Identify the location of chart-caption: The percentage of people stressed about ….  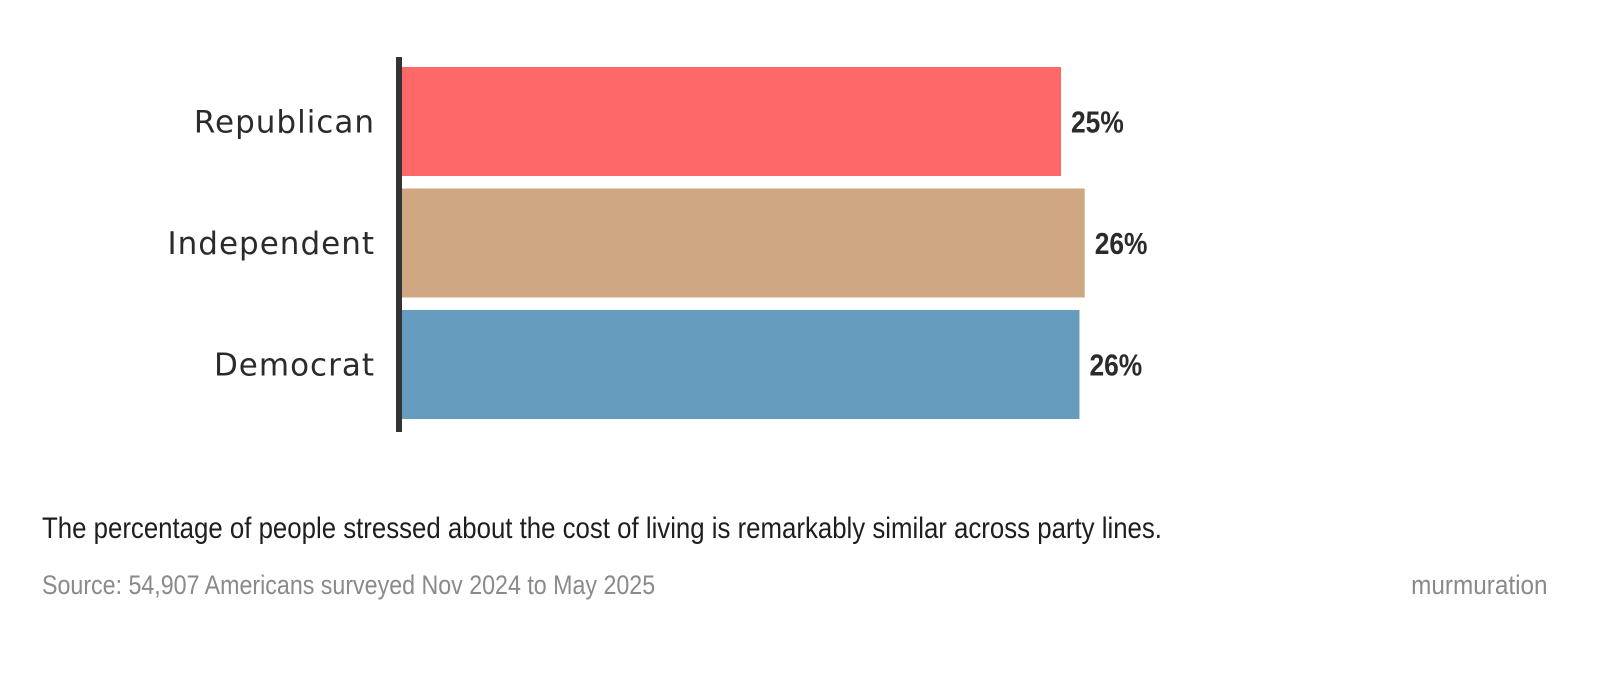
(602, 528).